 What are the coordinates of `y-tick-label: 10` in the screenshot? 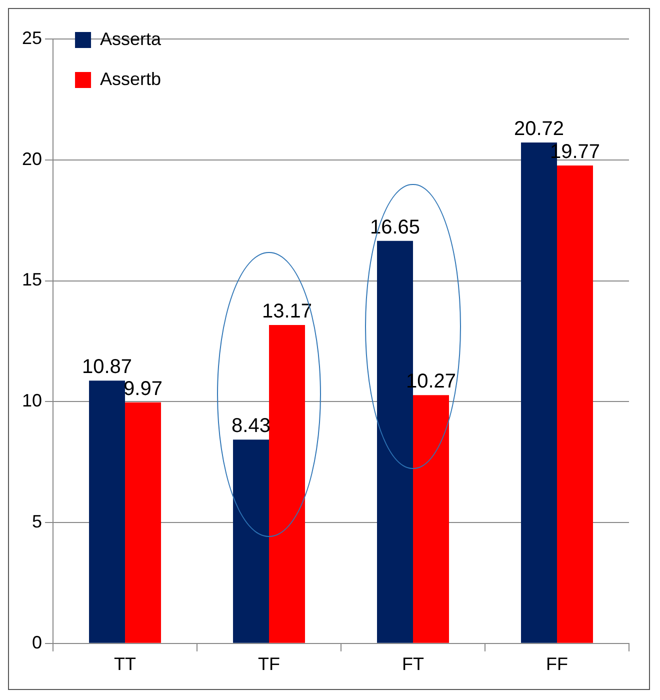 It's located at (32, 400).